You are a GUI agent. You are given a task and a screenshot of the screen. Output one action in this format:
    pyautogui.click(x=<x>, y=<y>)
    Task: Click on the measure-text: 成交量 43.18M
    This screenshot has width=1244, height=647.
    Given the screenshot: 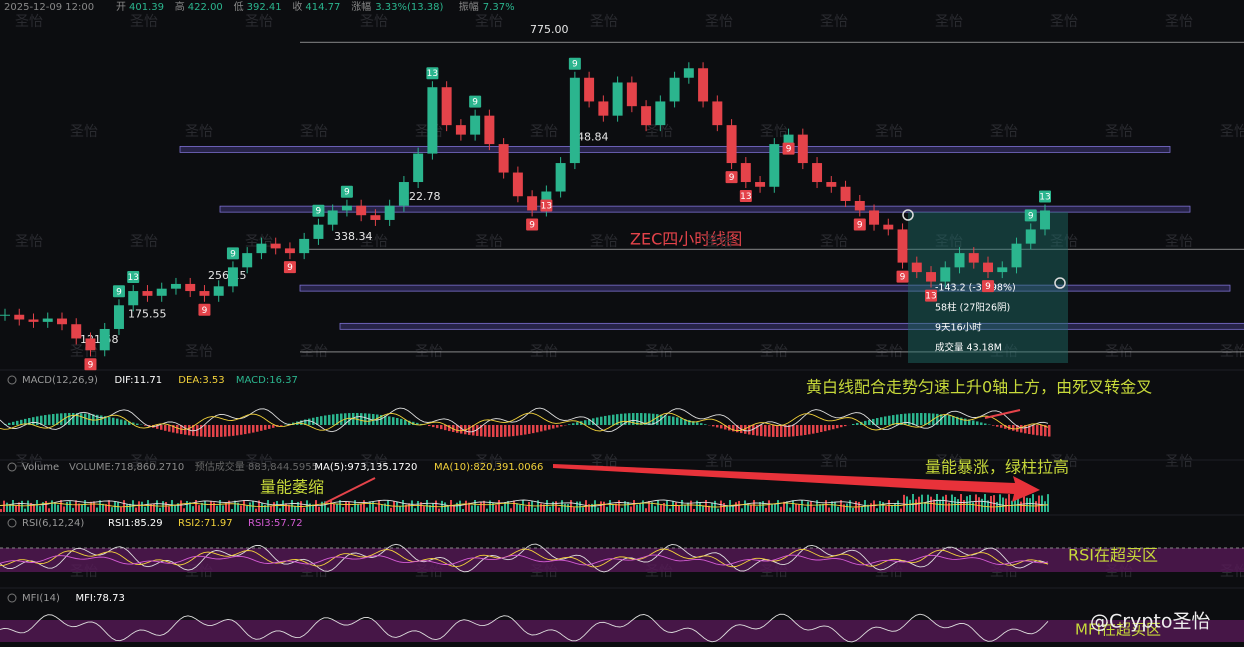 What is the action you would take?
    pyautogui.click(x=968, y=348)
    